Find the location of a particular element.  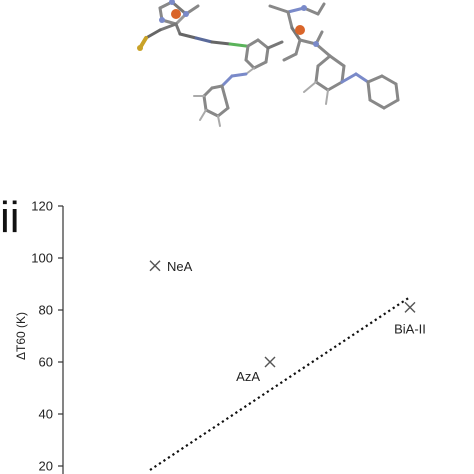

data-point-aza: AzA is located at coordinates (256, 370).